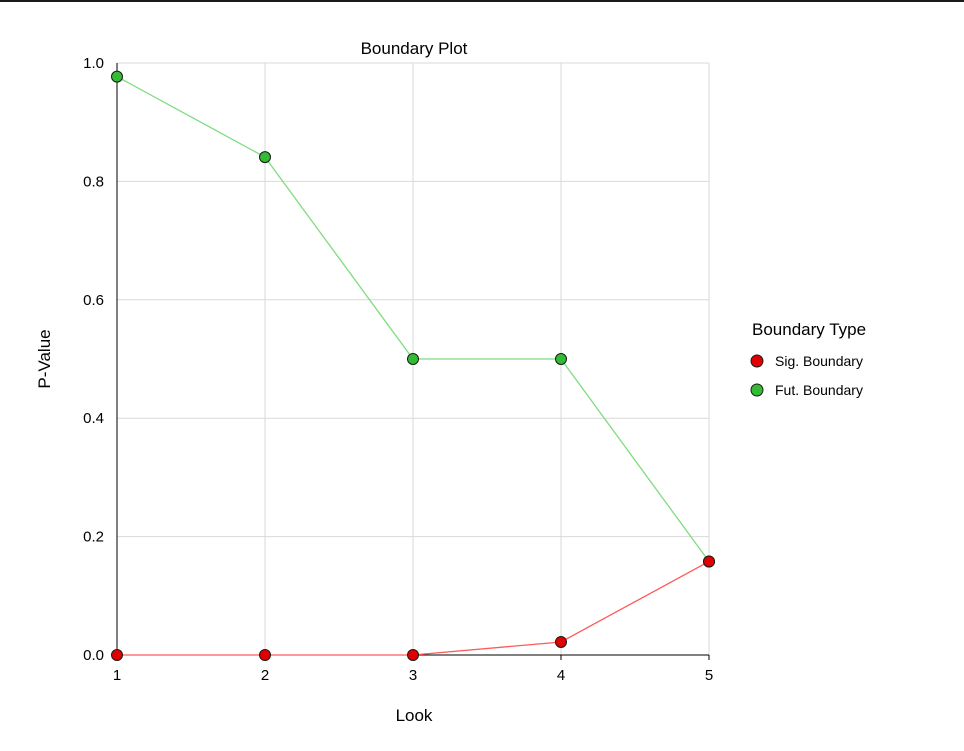 The width and height of the screenshot is (964, 751). Describe the element at coordinates (265, 675) in the screenshot. I see `x-tick-label: 2` at that location.